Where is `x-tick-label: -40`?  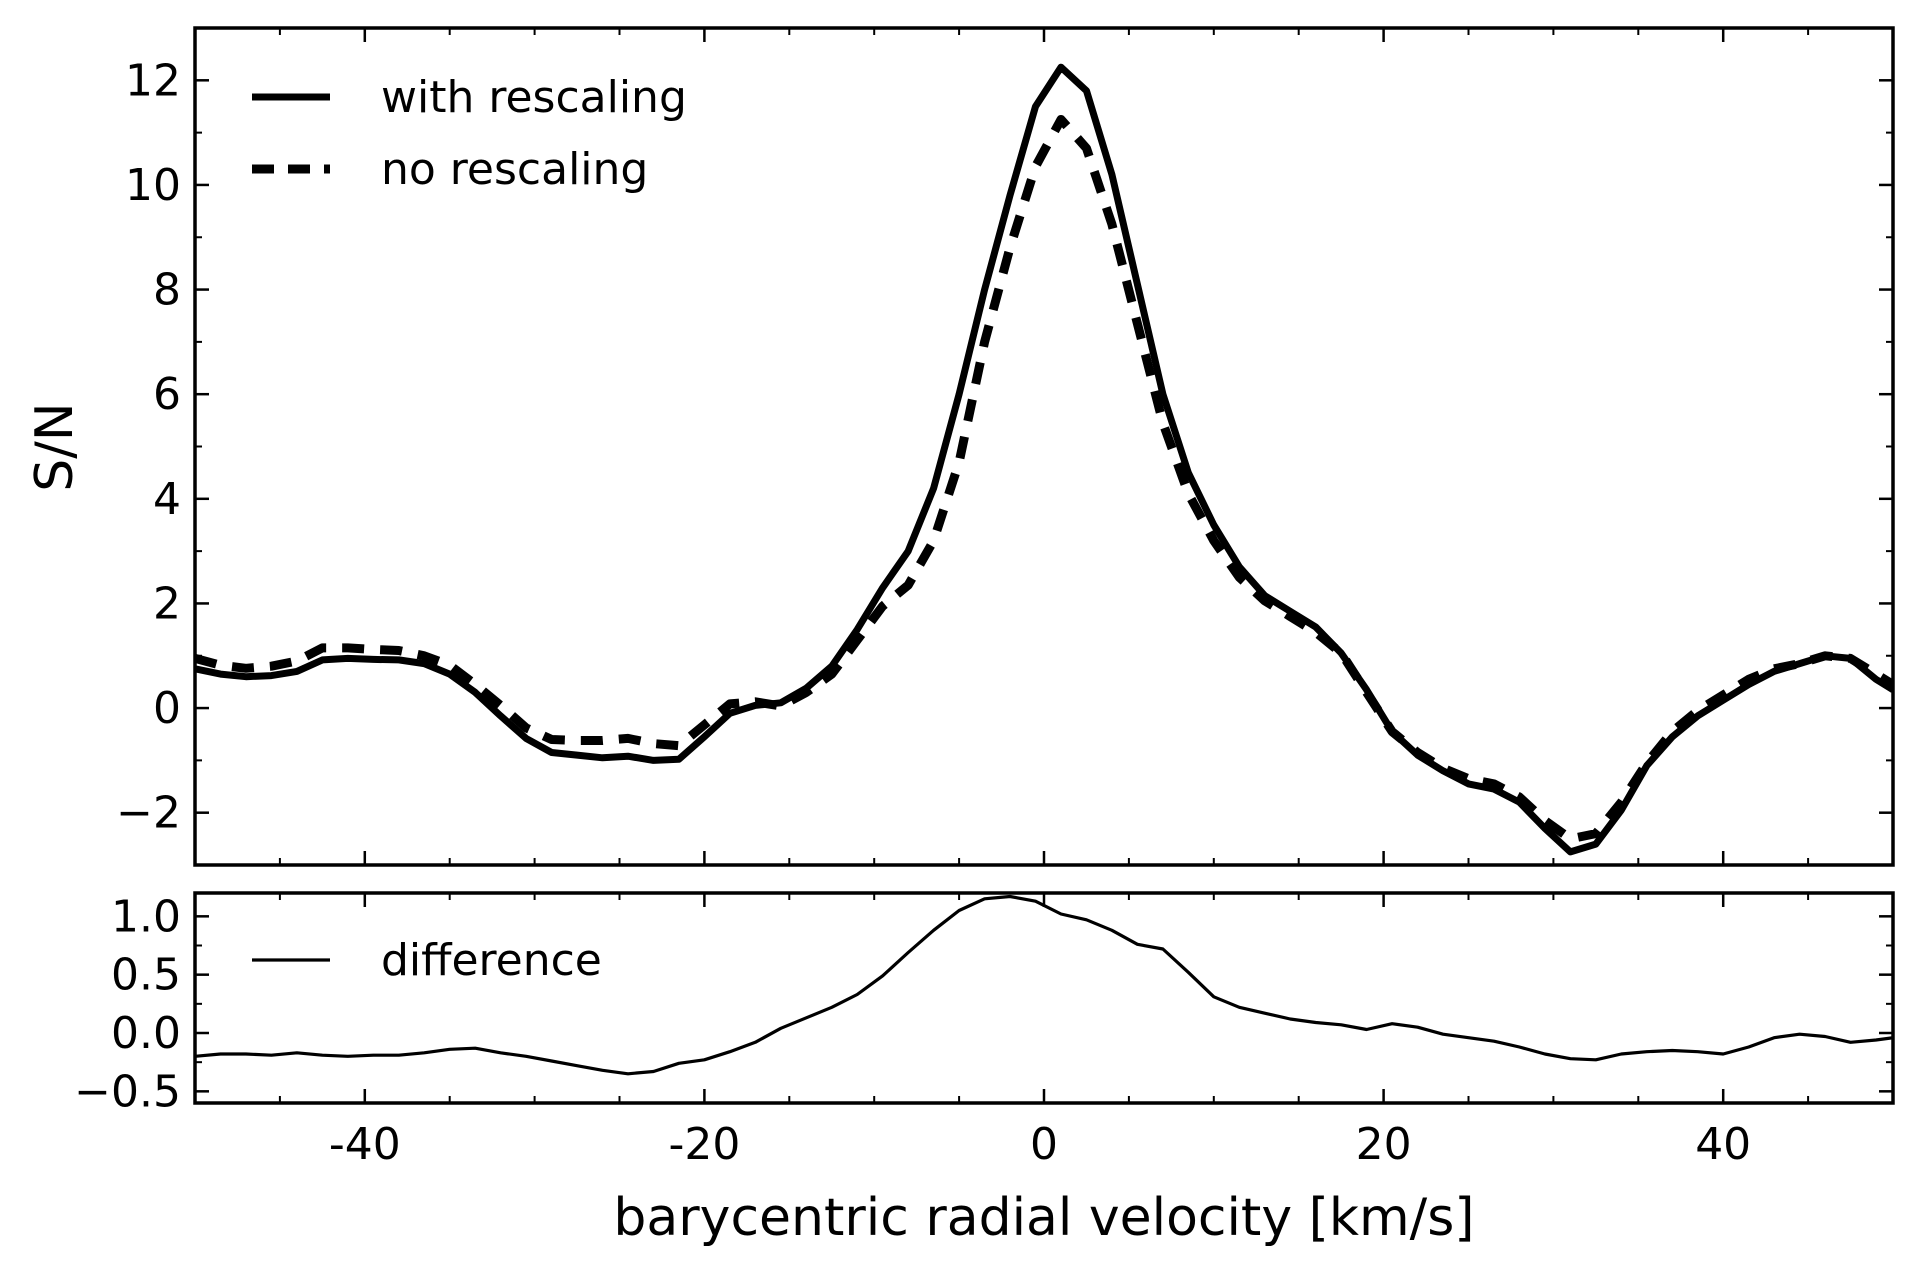
x-tick-label: -40 is located at coordinates (365, 1144).